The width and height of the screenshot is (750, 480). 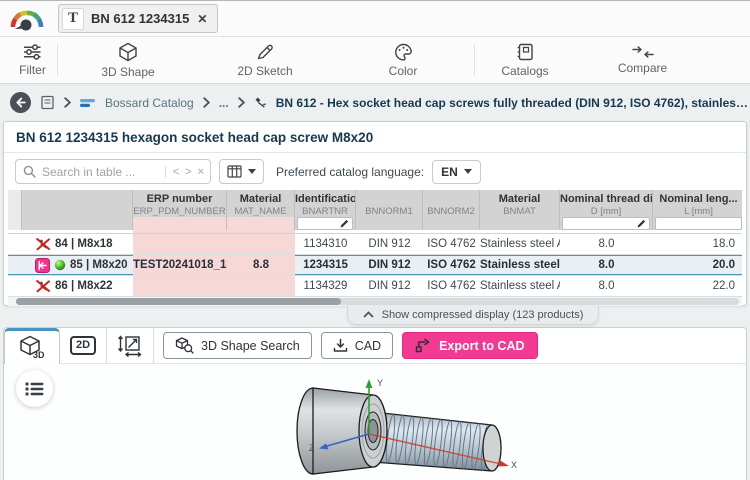 What do you see at coordinates (261, 265) in the screenshot?
I see `material-cell: 8.8` at bounding box center [261, 265].